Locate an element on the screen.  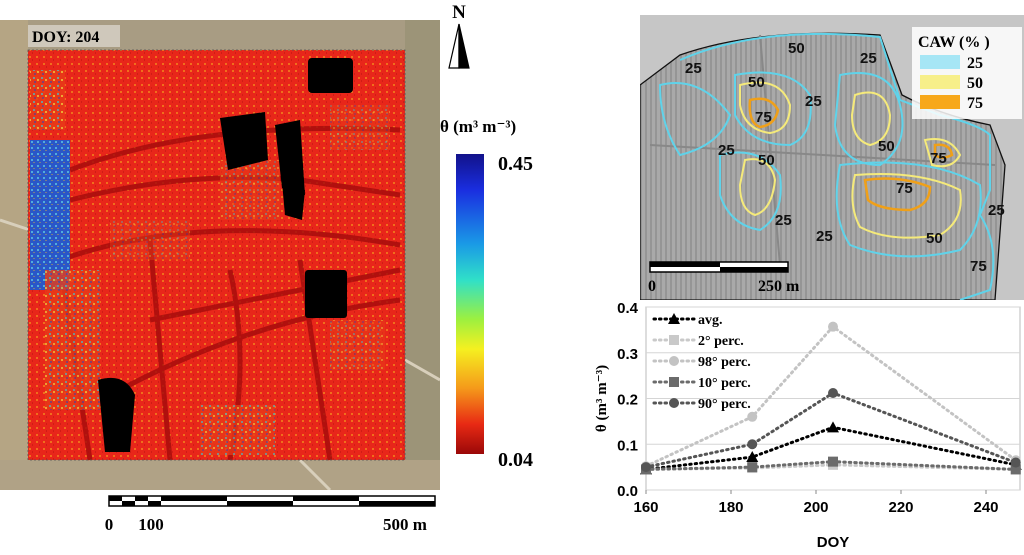
north-label: N is located at coordinates (459, 12).